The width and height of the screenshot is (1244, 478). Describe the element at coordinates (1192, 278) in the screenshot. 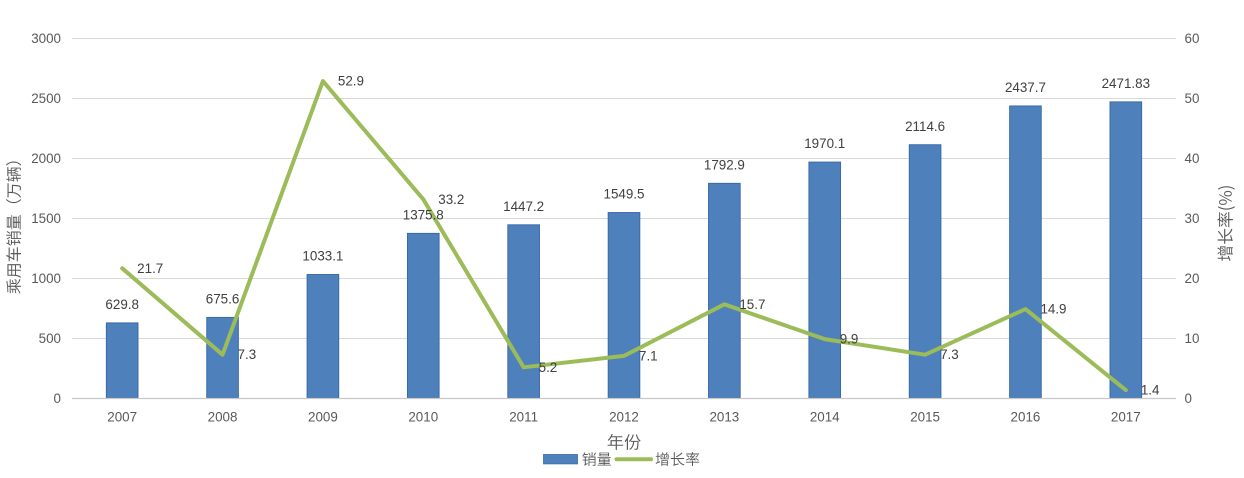

I see `svg-text: 20` at that location.